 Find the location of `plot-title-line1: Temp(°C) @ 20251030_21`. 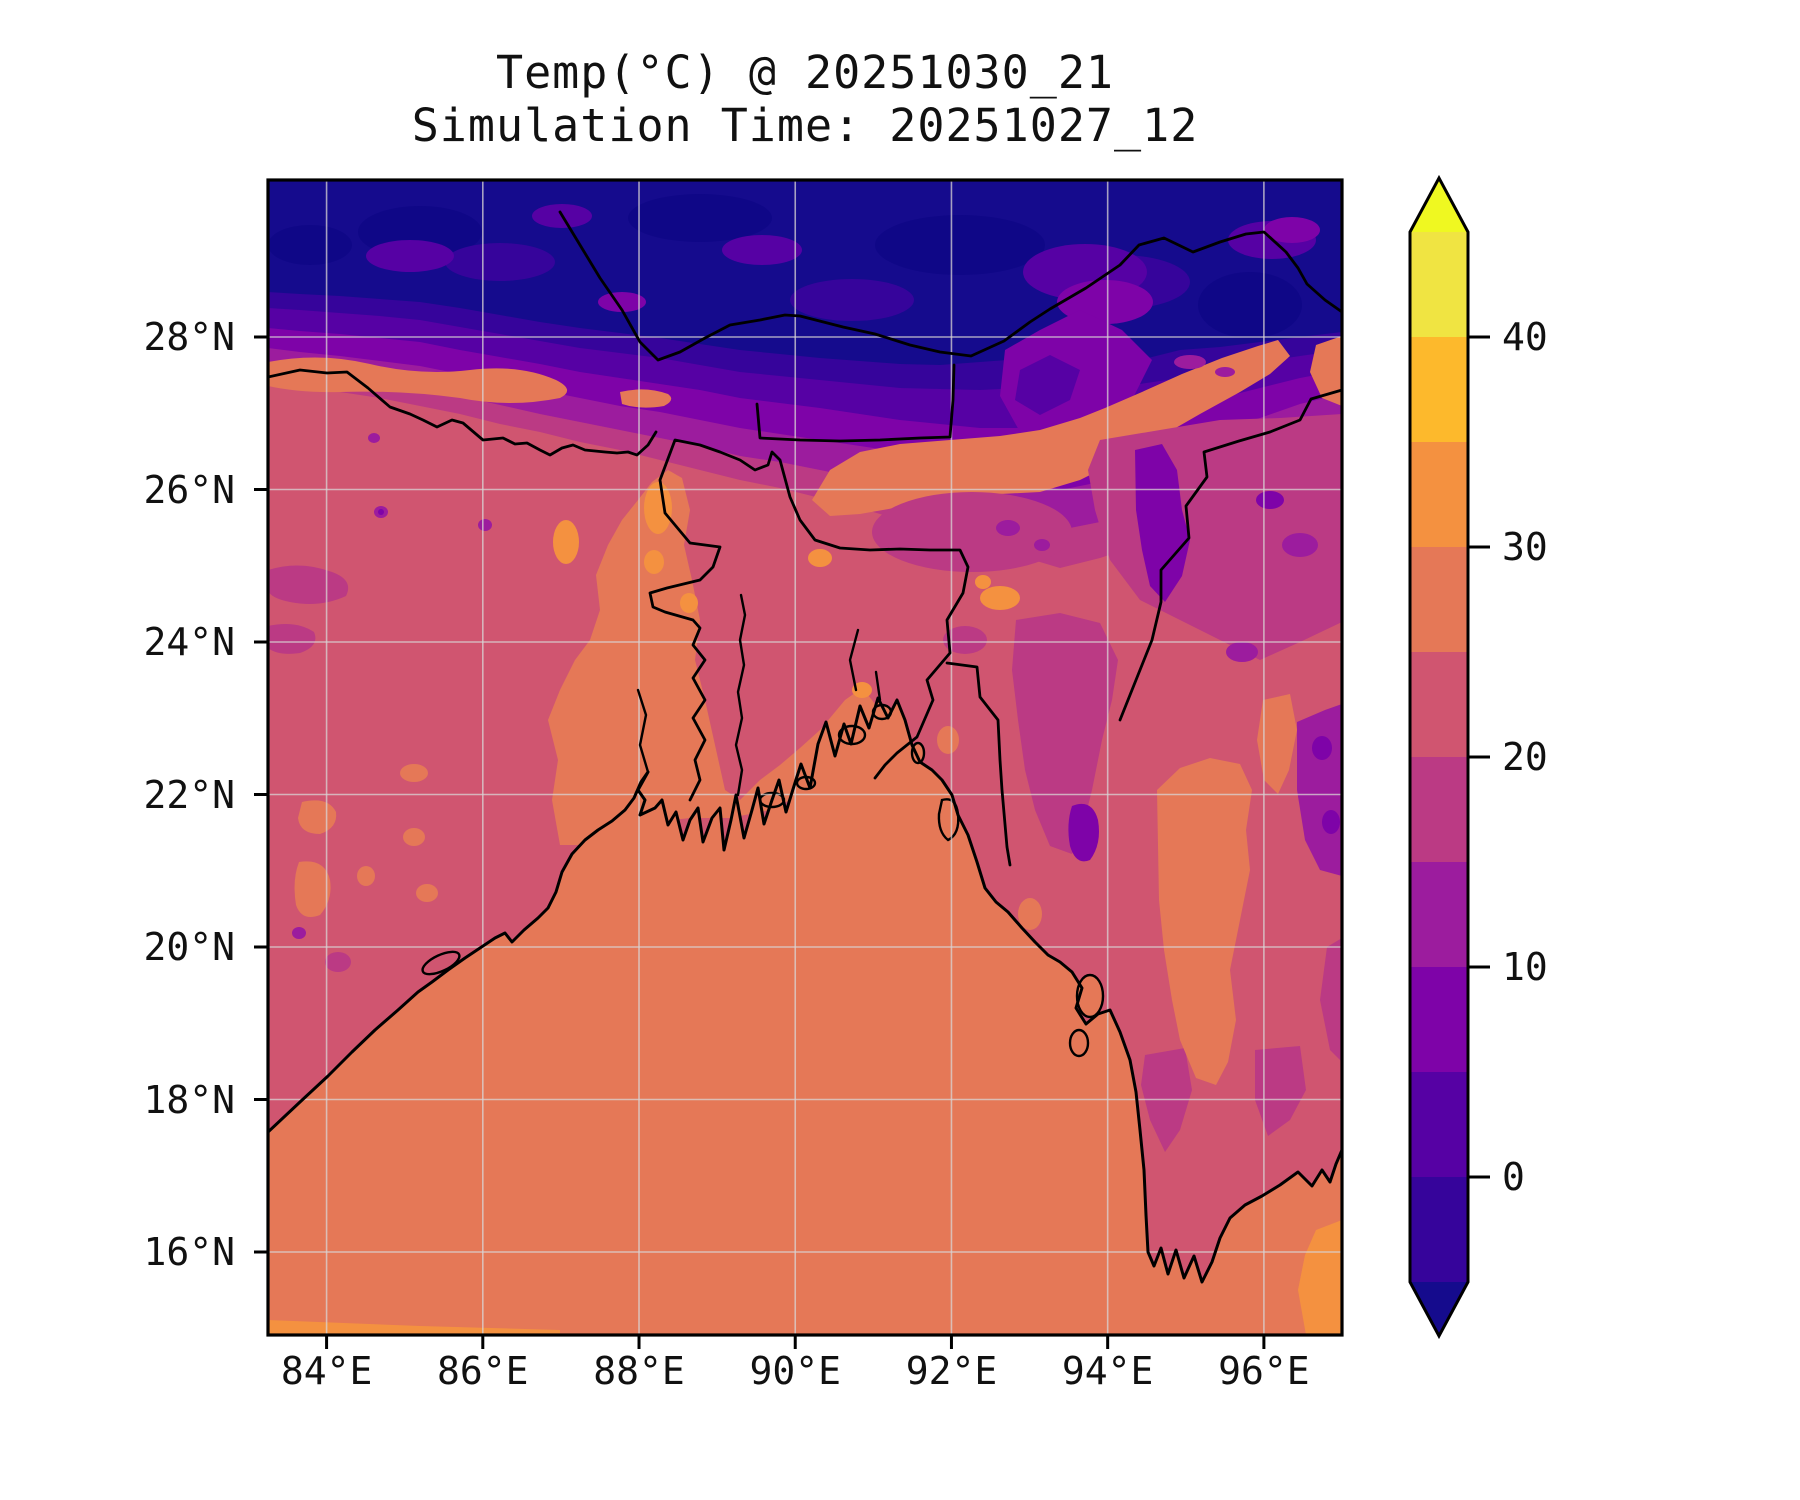

plot-title-line1: Temp(°C) @ 20251030_21 is located at coordinates (805, 72).